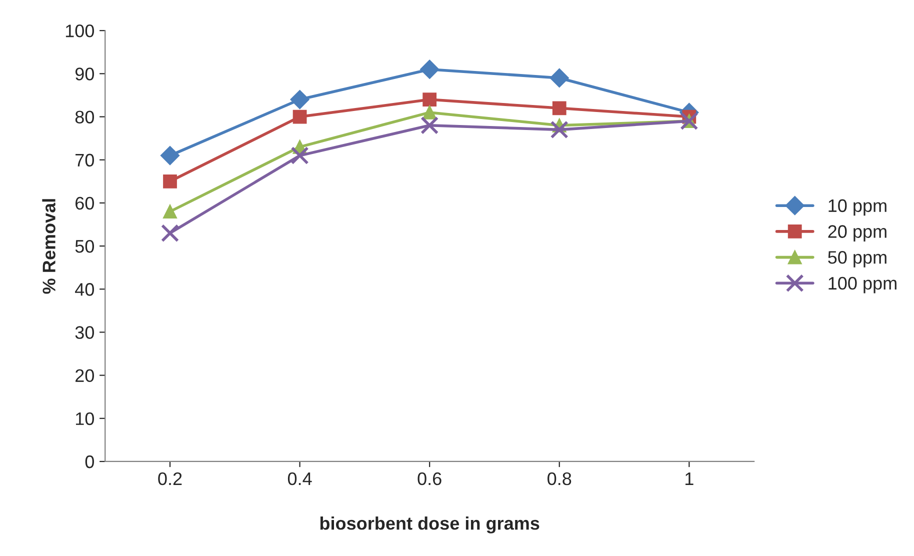 The image size is (914, 556). I want to click on y-axis-title: % Removal, so click(49, 246).